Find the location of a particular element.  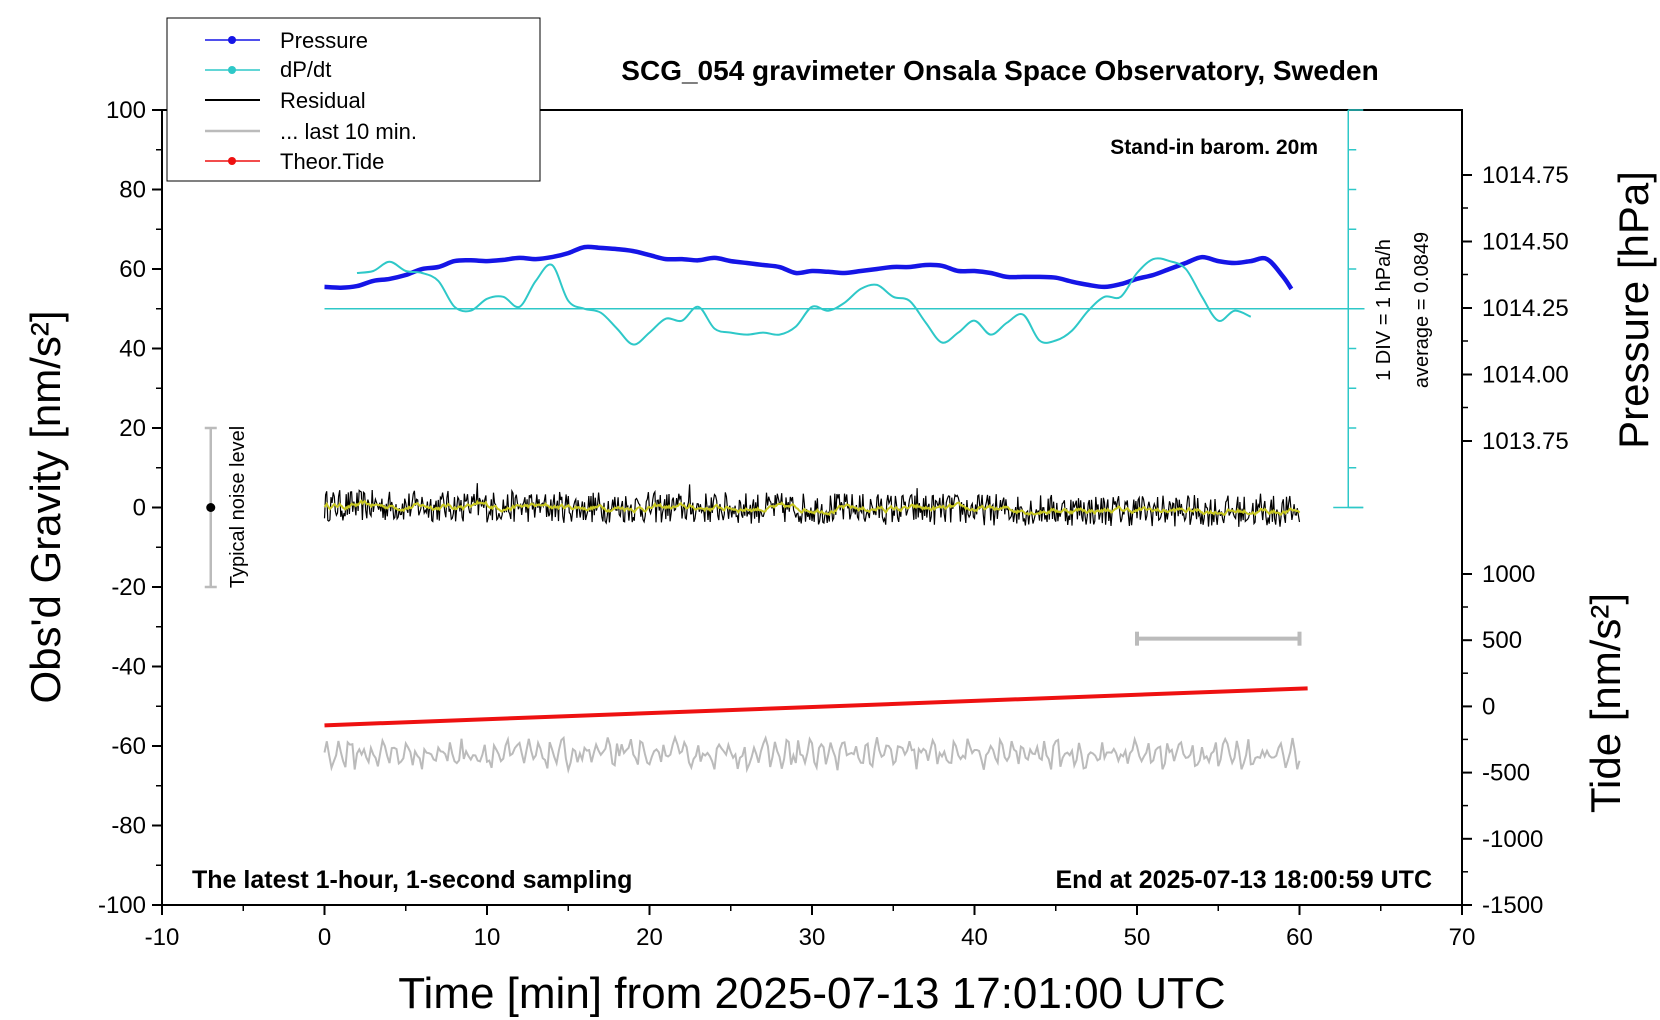

legend-label-tide: Theor.Tide is located at coordinates (332, 161).